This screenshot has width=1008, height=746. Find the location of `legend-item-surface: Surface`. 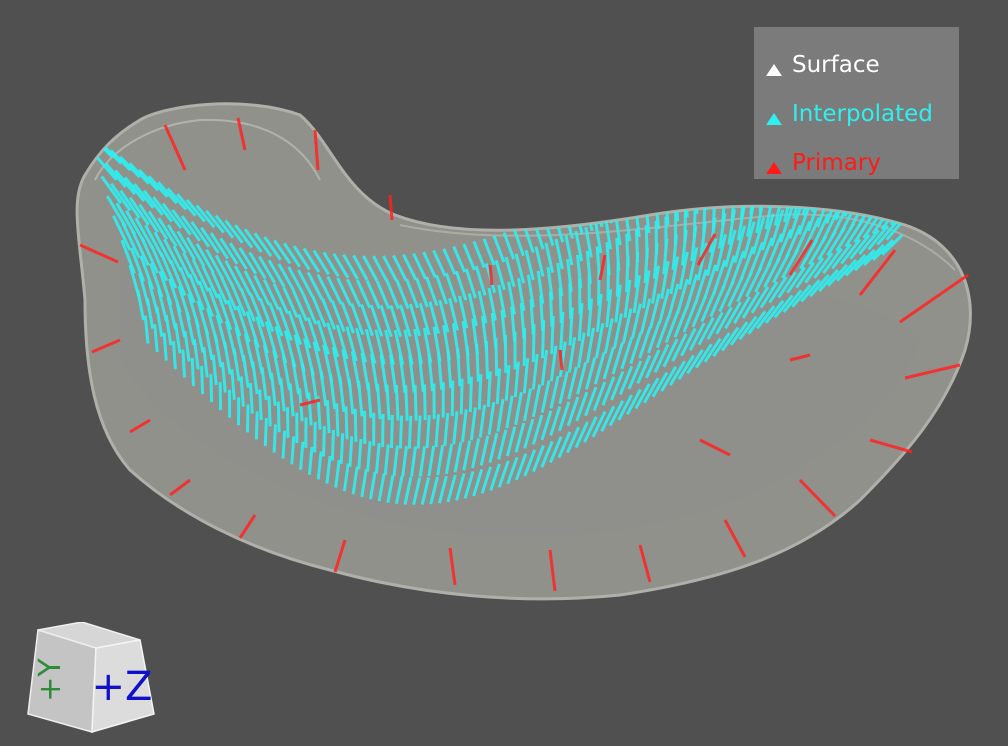

legend-item-surface: Surface is located at coordinates (823, 65).